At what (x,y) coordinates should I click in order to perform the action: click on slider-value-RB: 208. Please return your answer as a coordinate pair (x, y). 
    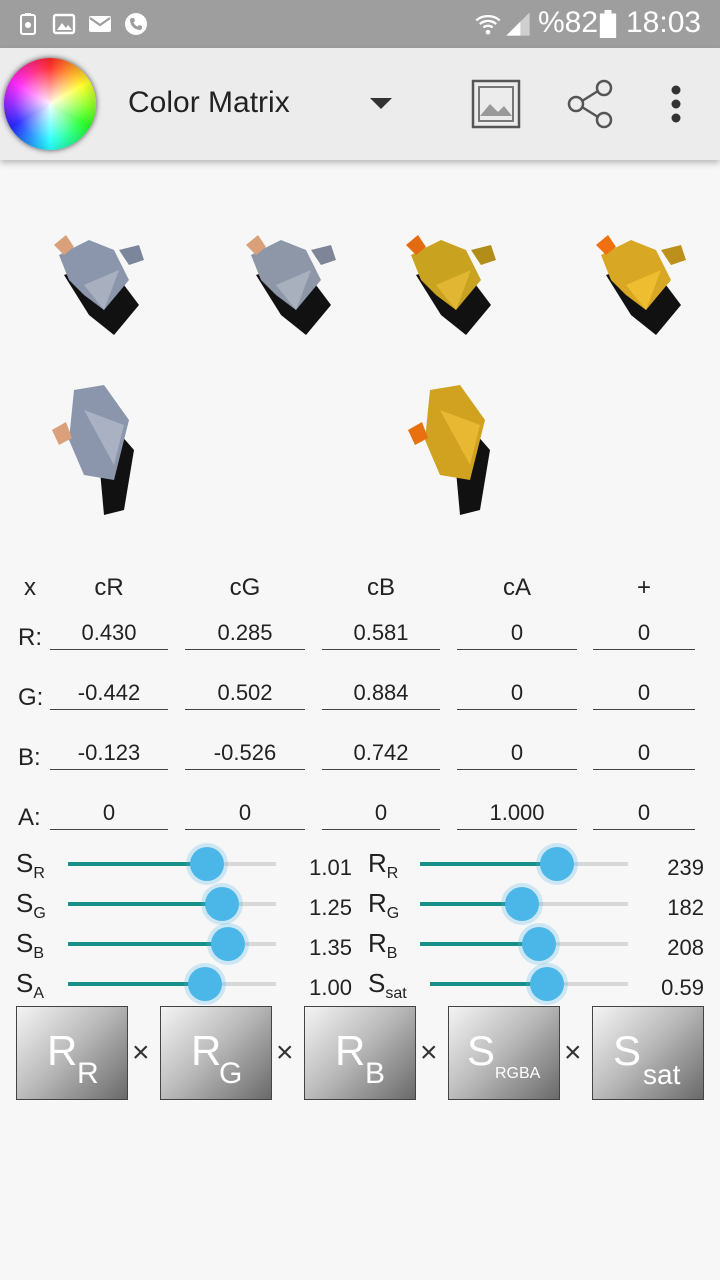
    Looking at the image, I should click on (685, 947).